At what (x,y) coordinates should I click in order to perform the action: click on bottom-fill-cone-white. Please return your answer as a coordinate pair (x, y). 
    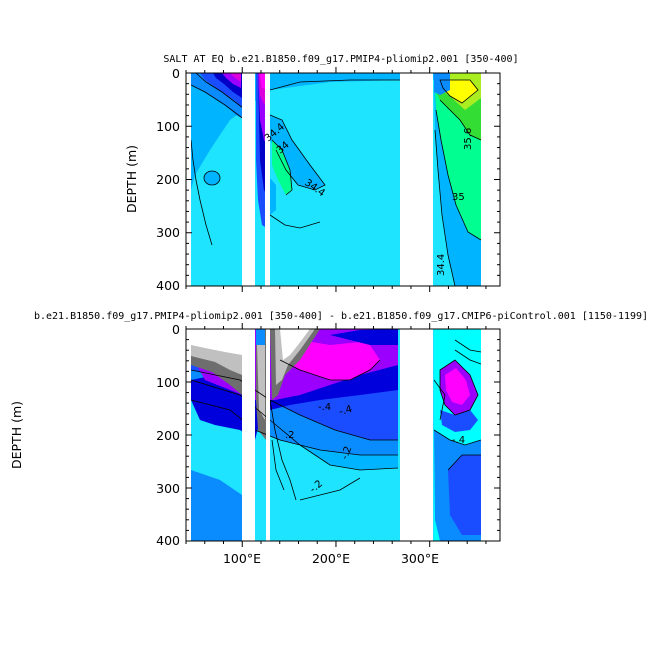
    Looking at the image, I should click on (295, 344).